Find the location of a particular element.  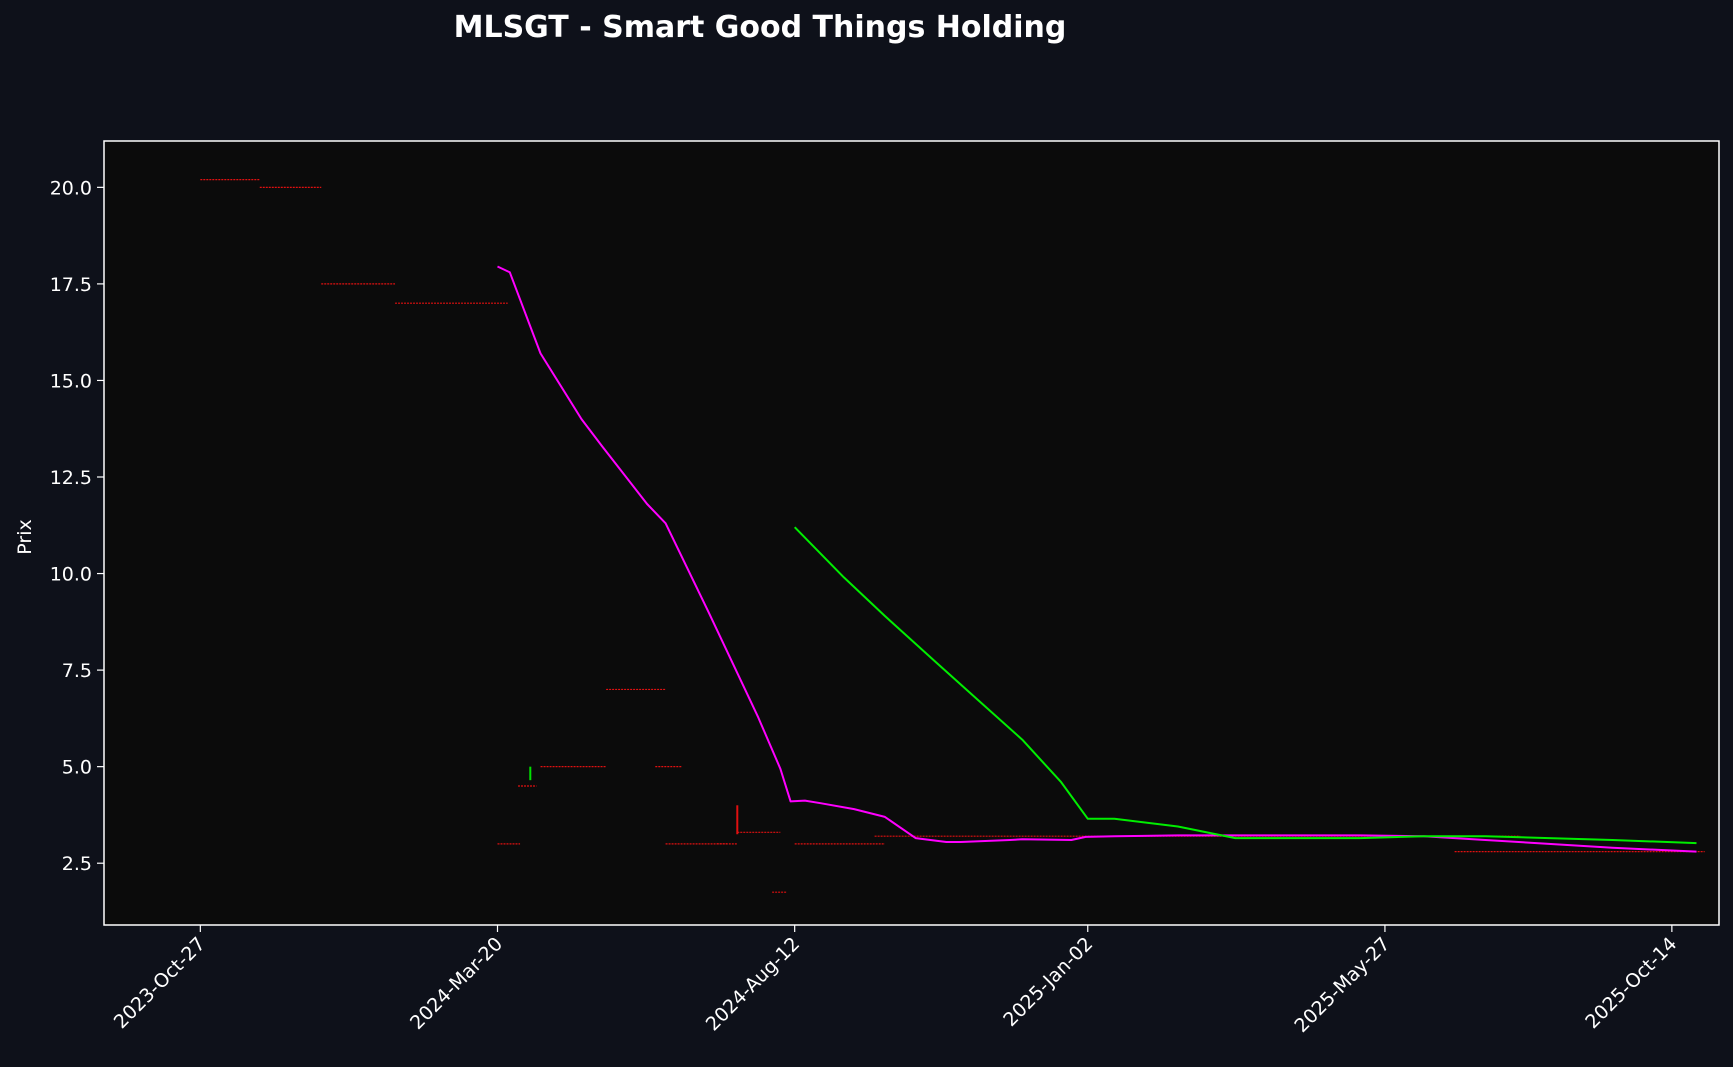

chart-title: MLSGT - Smart Good Things Holding is located at coordinates (760, 27).